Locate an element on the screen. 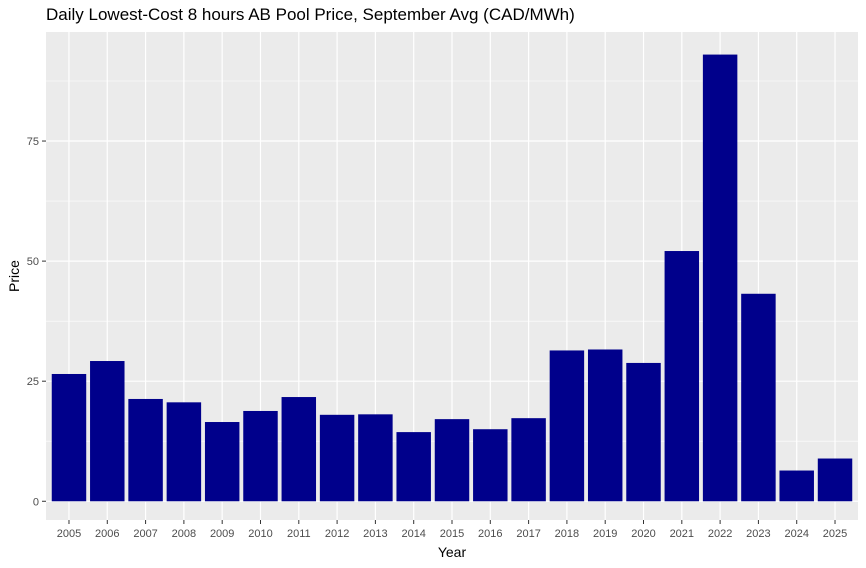 The height and width of the screenshot is (568, 866). bar-2021 is located at coordinates (682, 376).